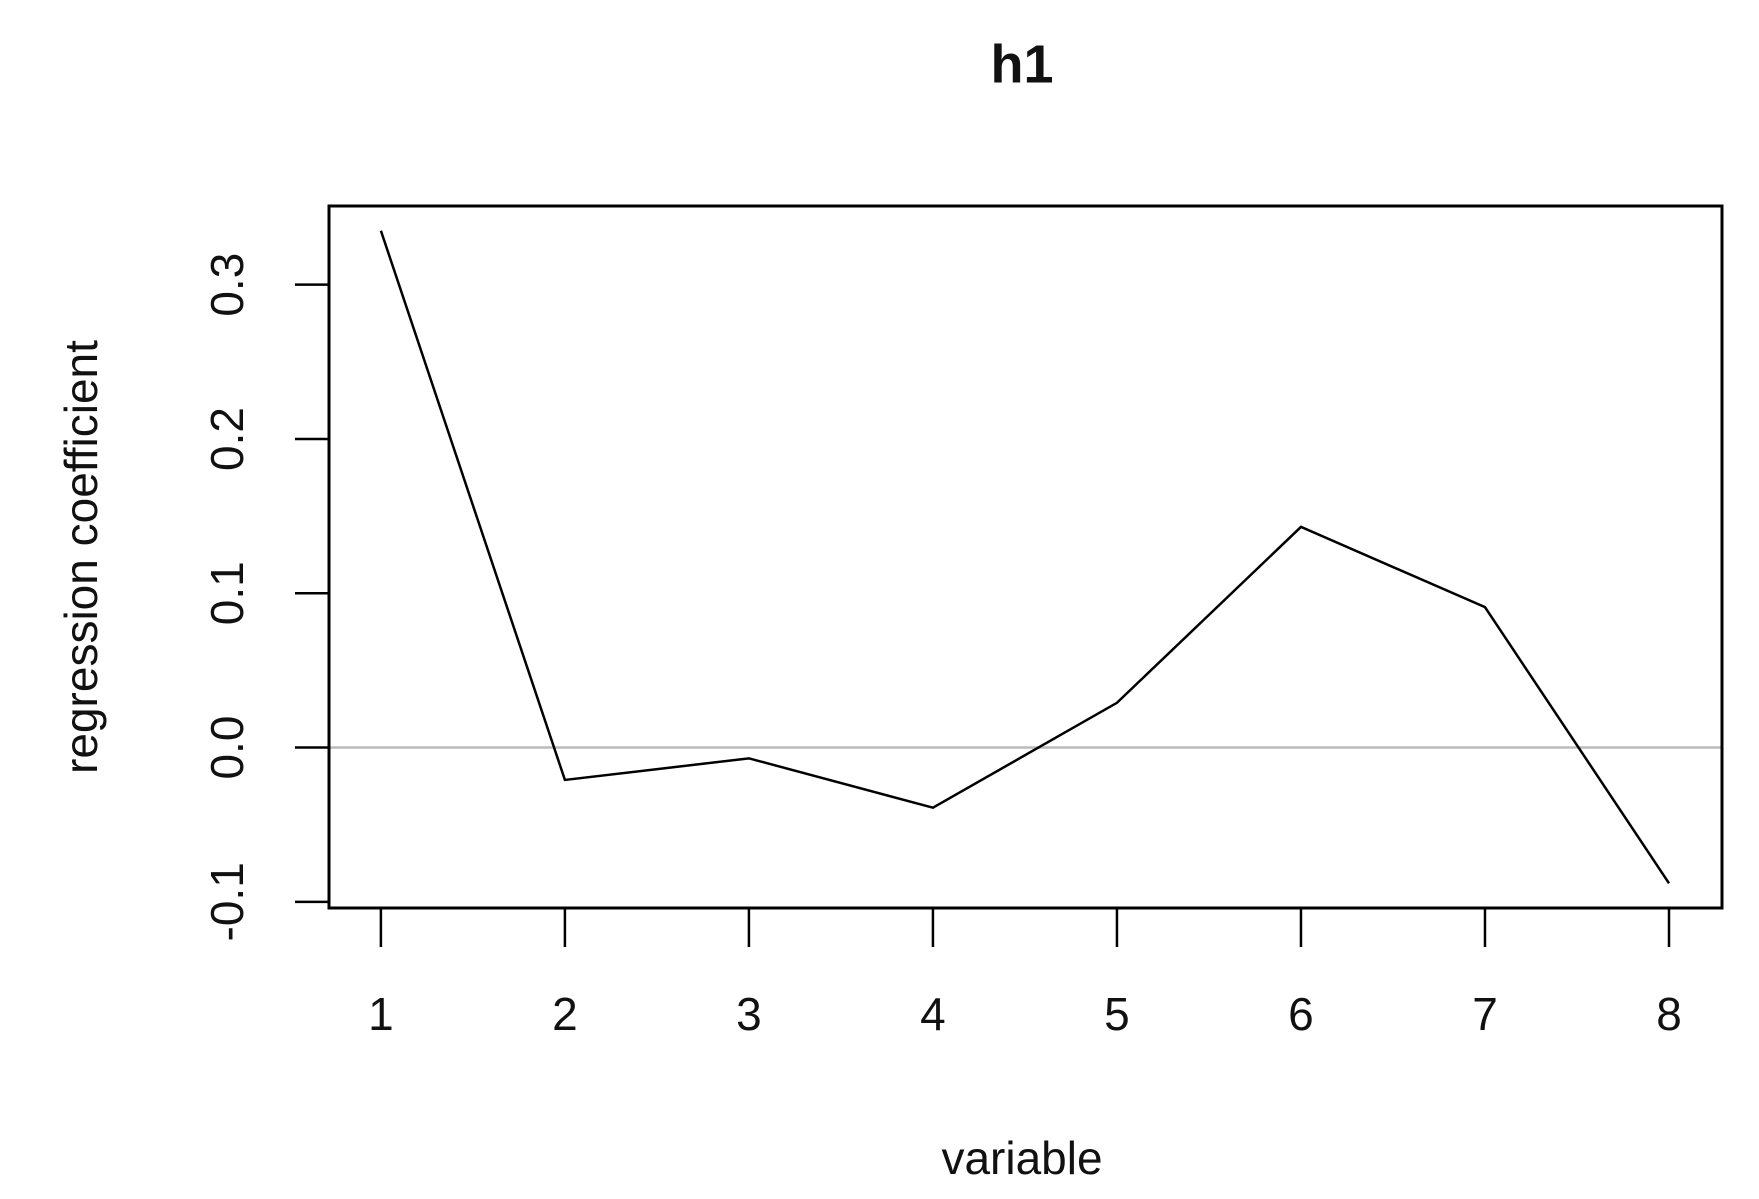 The height and width of the screenshot is (1199, 1759). What do you see at coordinates (1301, 1014) in the screenshot?
I see `x-tick-label: 6` at bounding box center [1301, 1014].